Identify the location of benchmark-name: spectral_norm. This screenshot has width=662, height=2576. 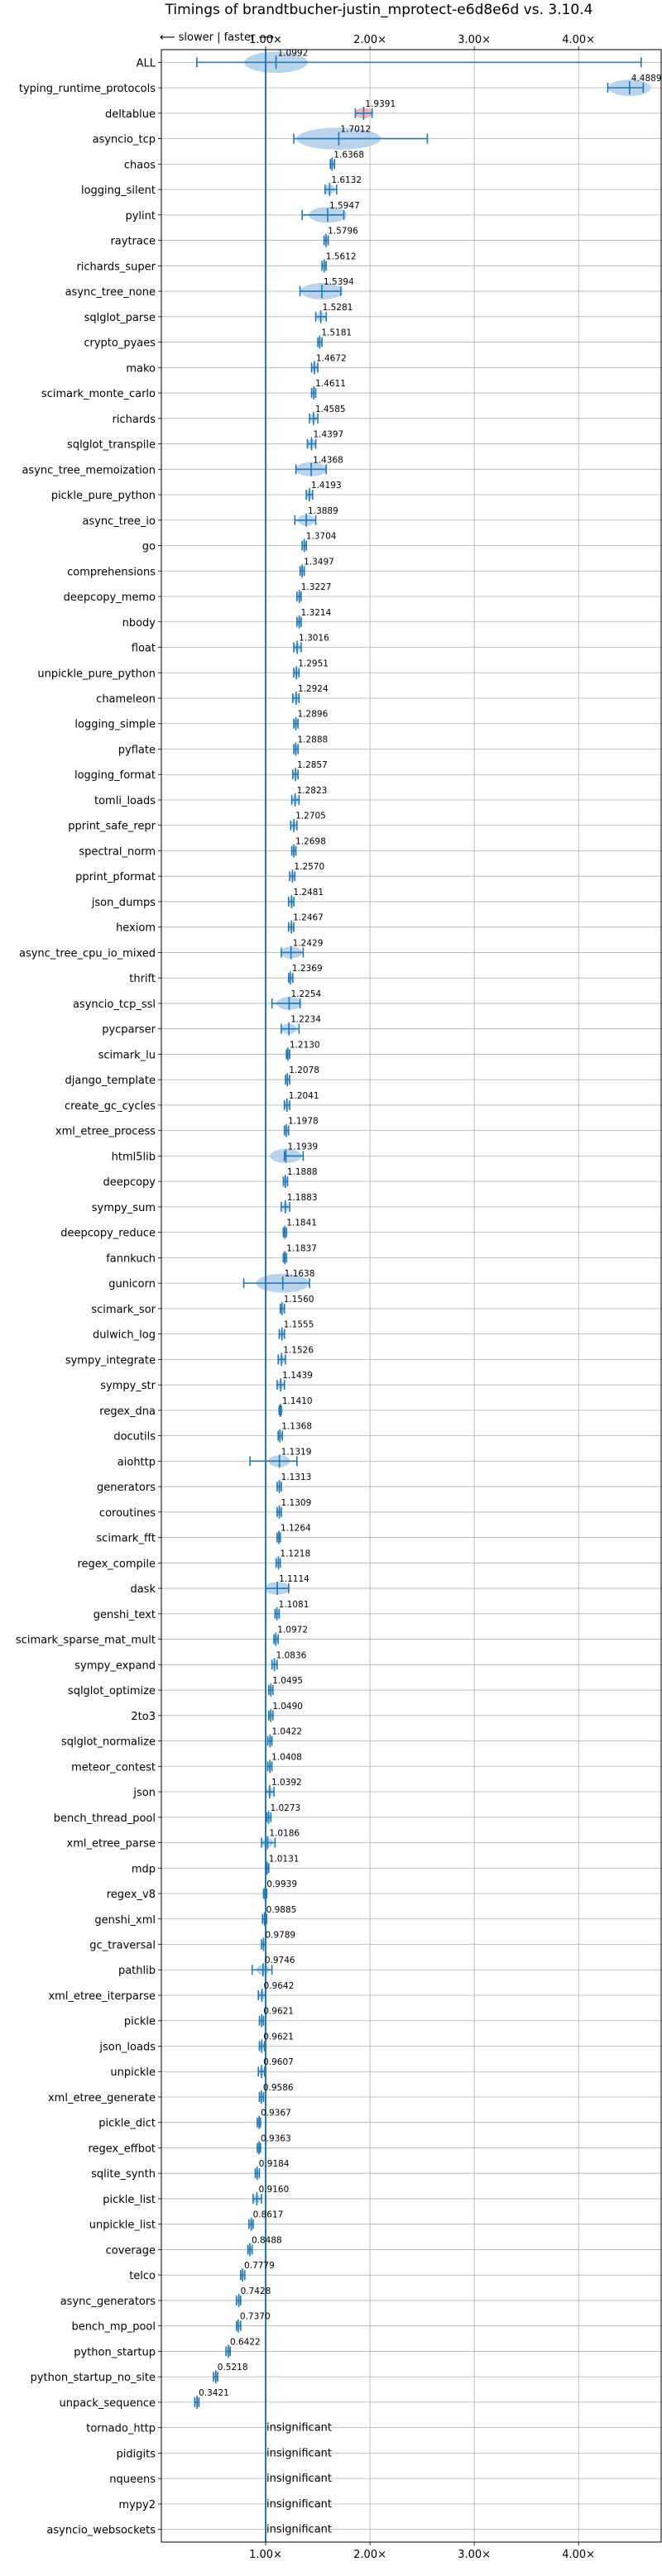
(117, 851).